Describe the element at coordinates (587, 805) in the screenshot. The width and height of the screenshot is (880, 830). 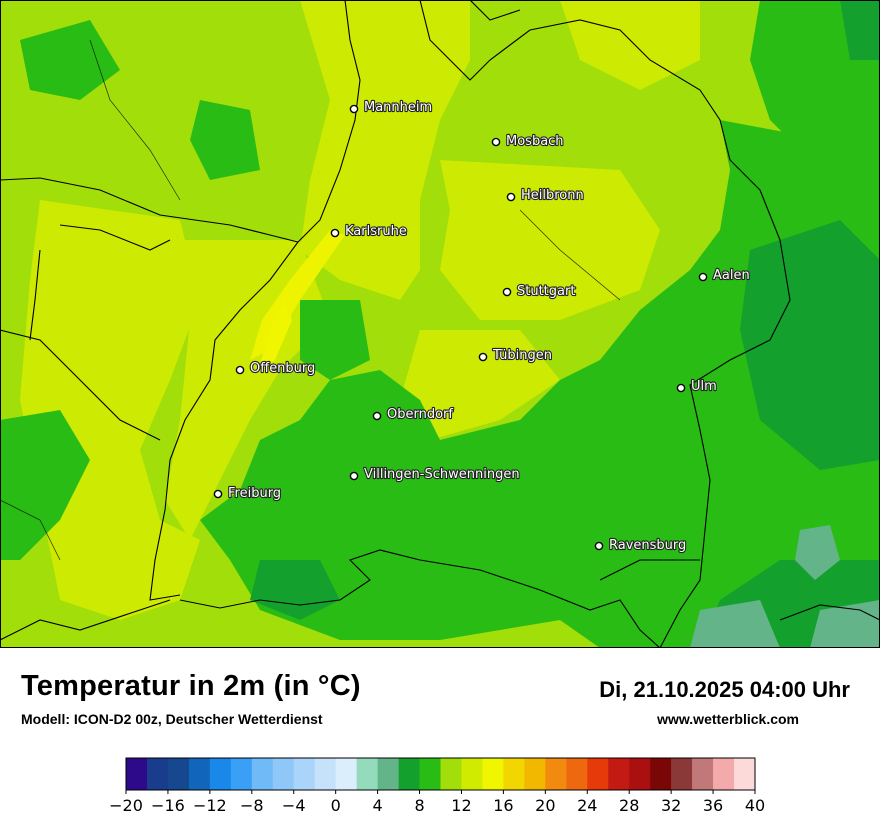
I see `legend-tick-label: 24` at that location.